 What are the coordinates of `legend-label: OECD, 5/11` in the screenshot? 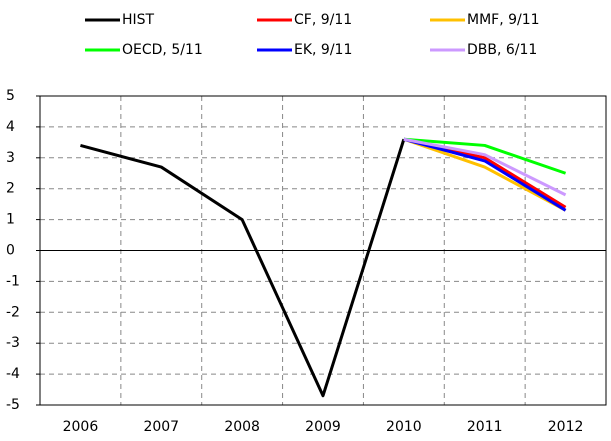 It's located at (162, 50).